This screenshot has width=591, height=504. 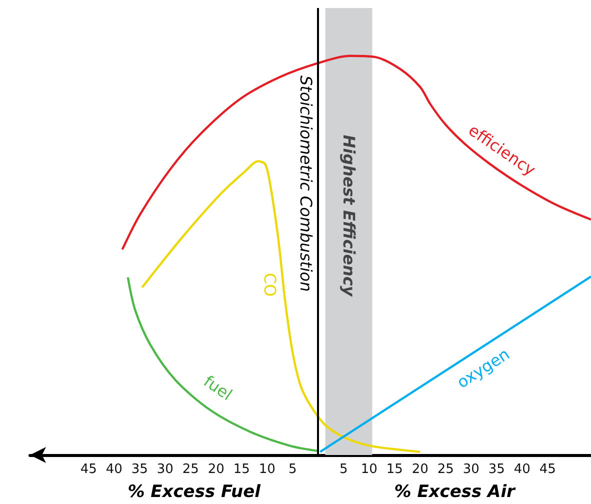 What do you see at coordinates (270, 284) in the screenshot?
I see `text: CO` at bounding box center [270, 284].